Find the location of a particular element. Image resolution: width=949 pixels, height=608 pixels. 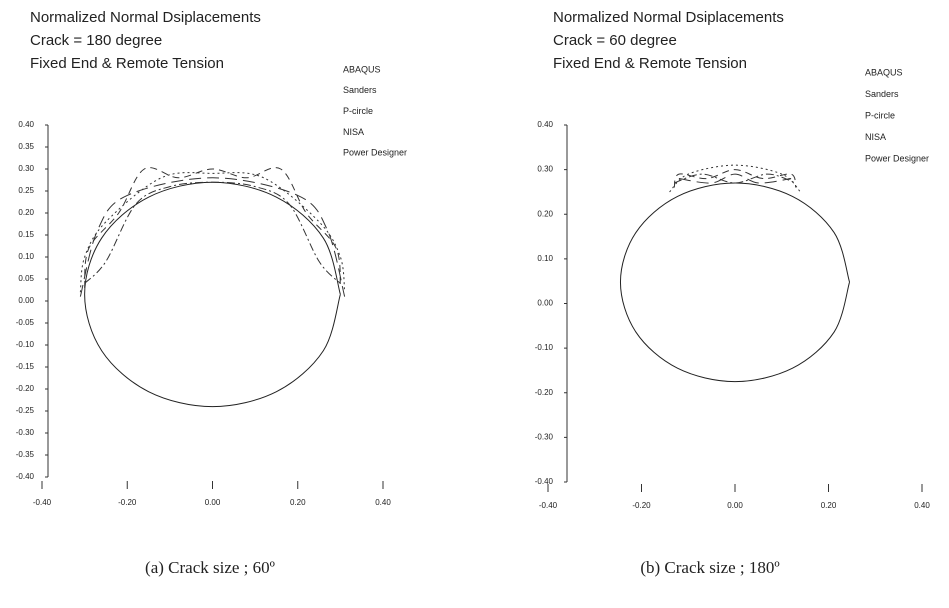

y-tick-label: 0.35 is located at coordinates (26, 146).